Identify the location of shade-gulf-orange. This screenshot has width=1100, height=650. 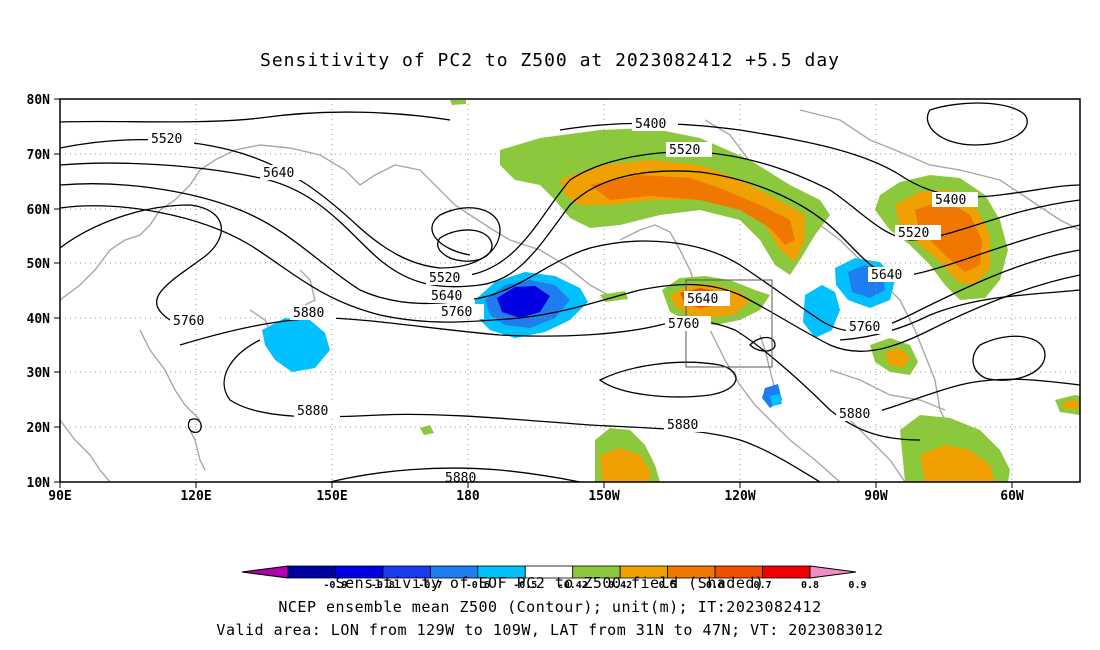
(897, 358).